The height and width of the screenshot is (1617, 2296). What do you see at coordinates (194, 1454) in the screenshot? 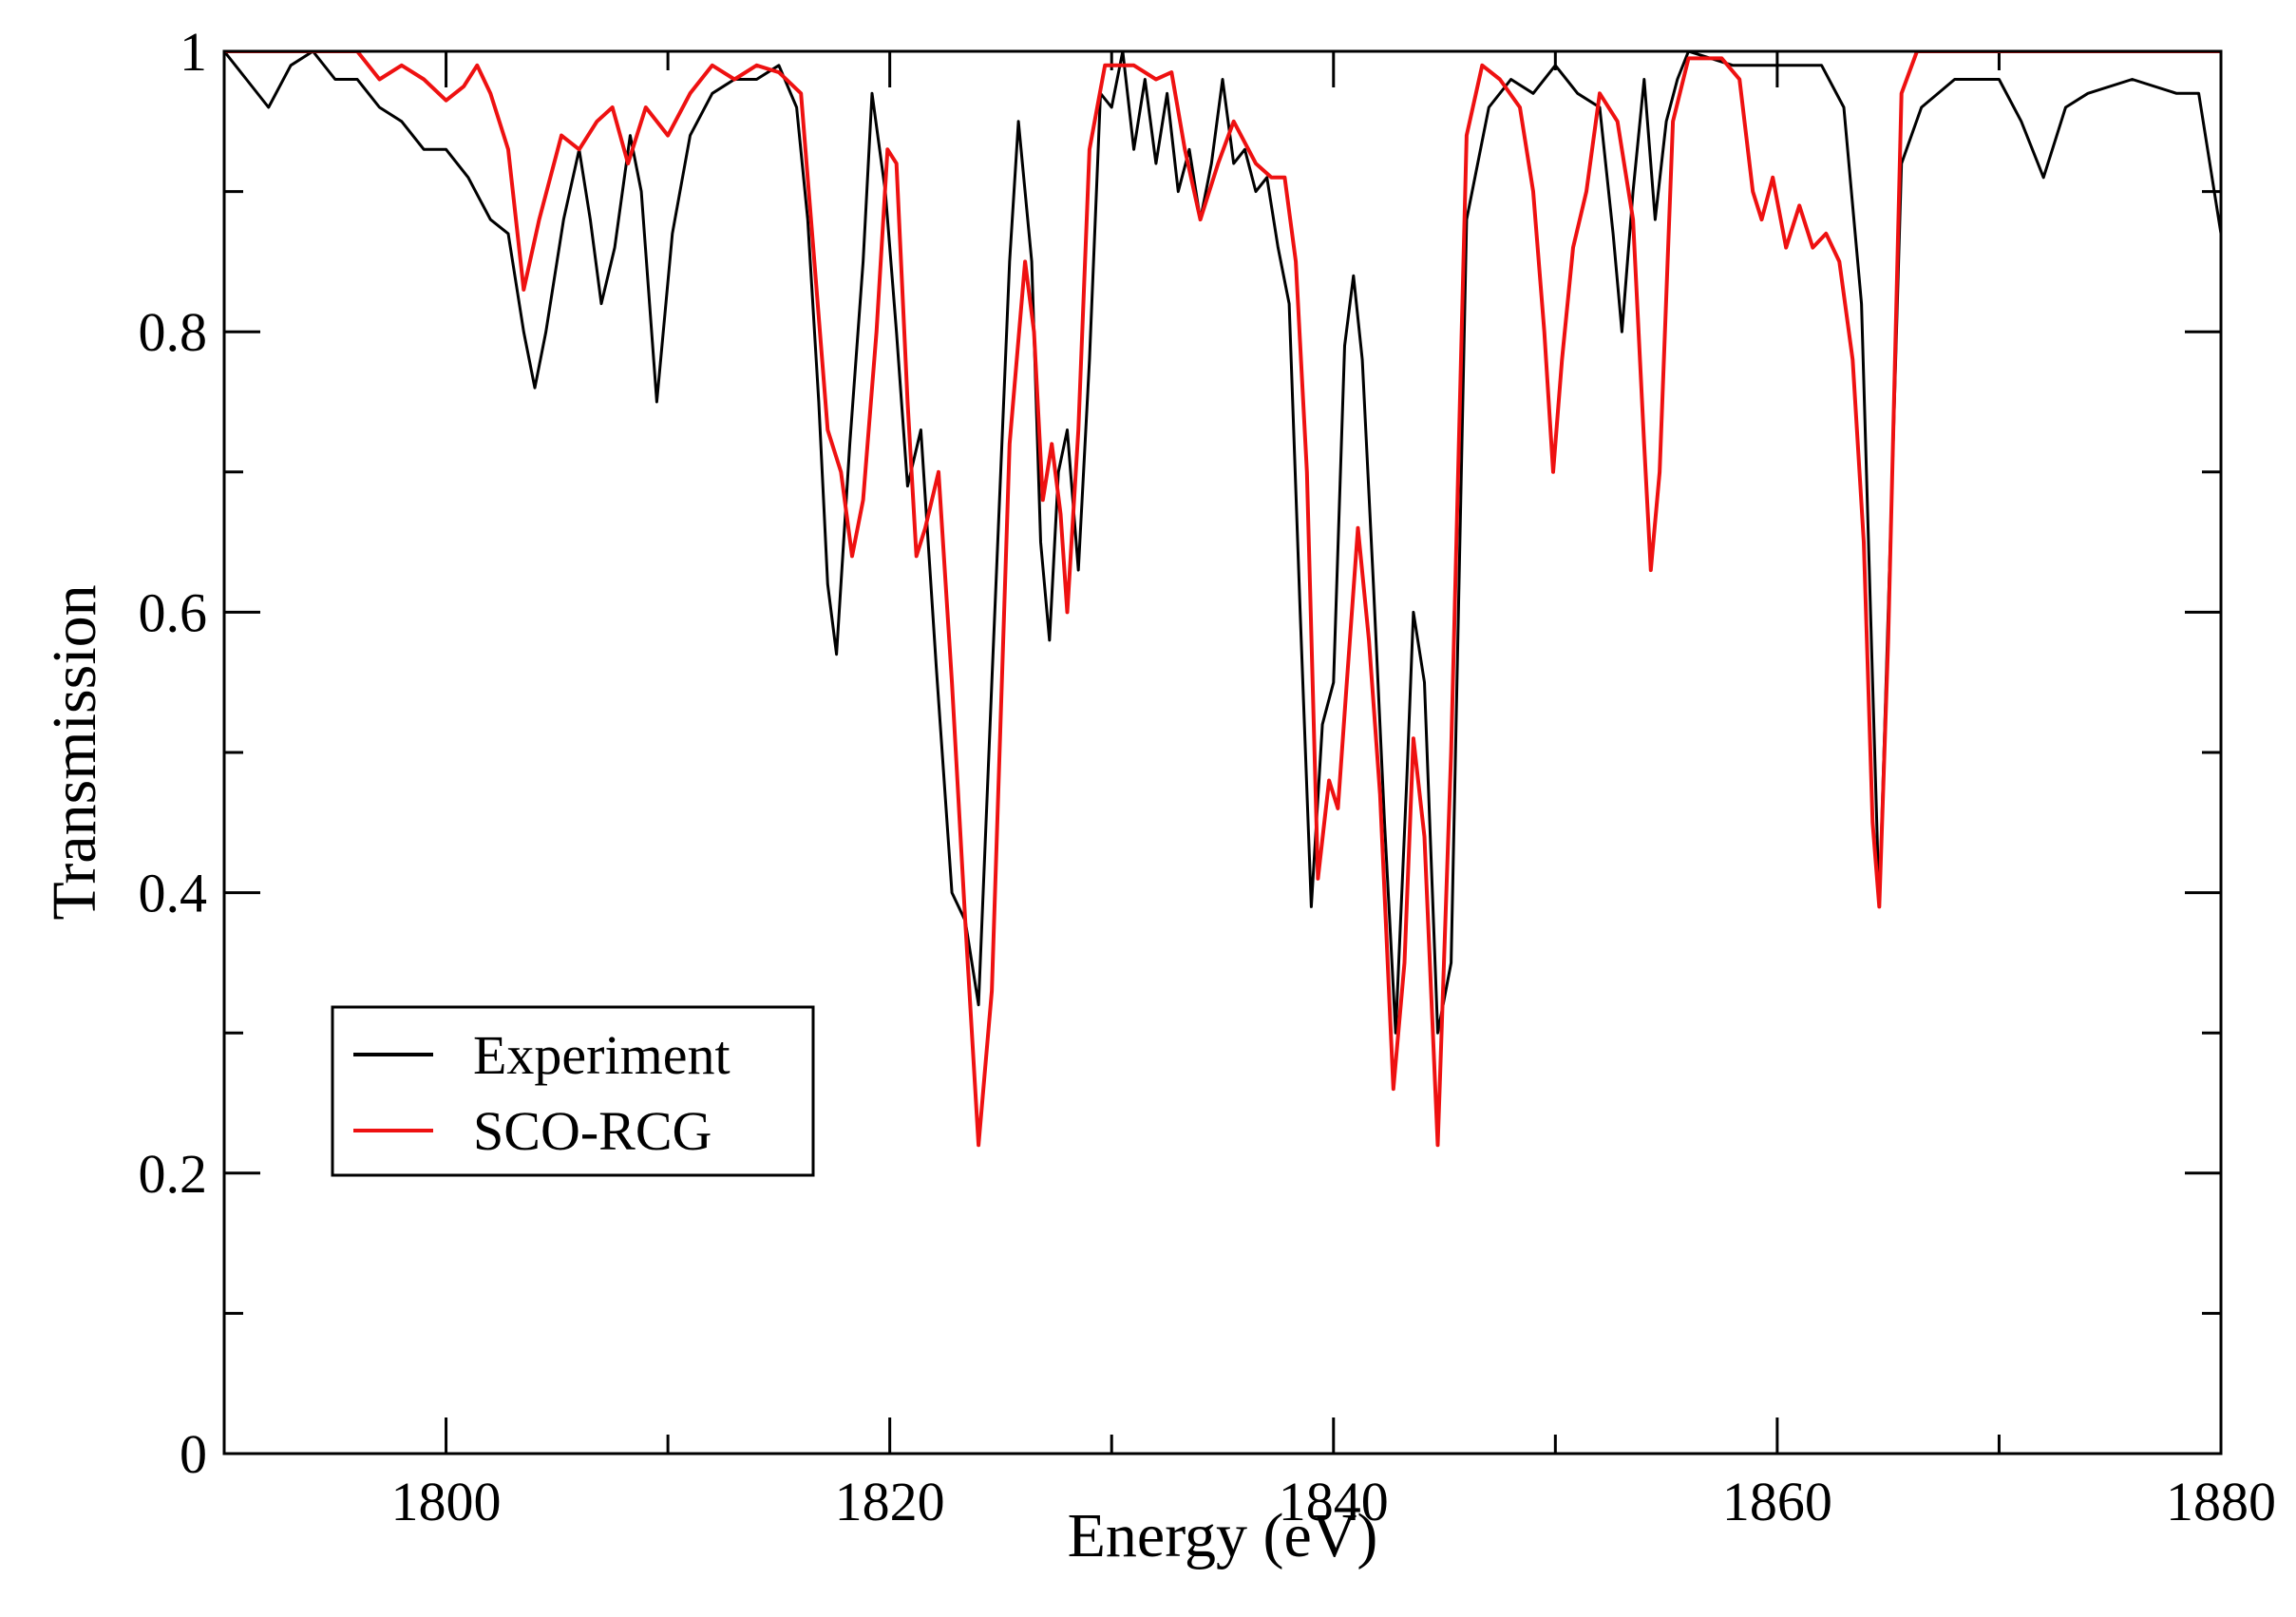
I see `y-tick-label-0: 0` at bounding box center [194, 1454].